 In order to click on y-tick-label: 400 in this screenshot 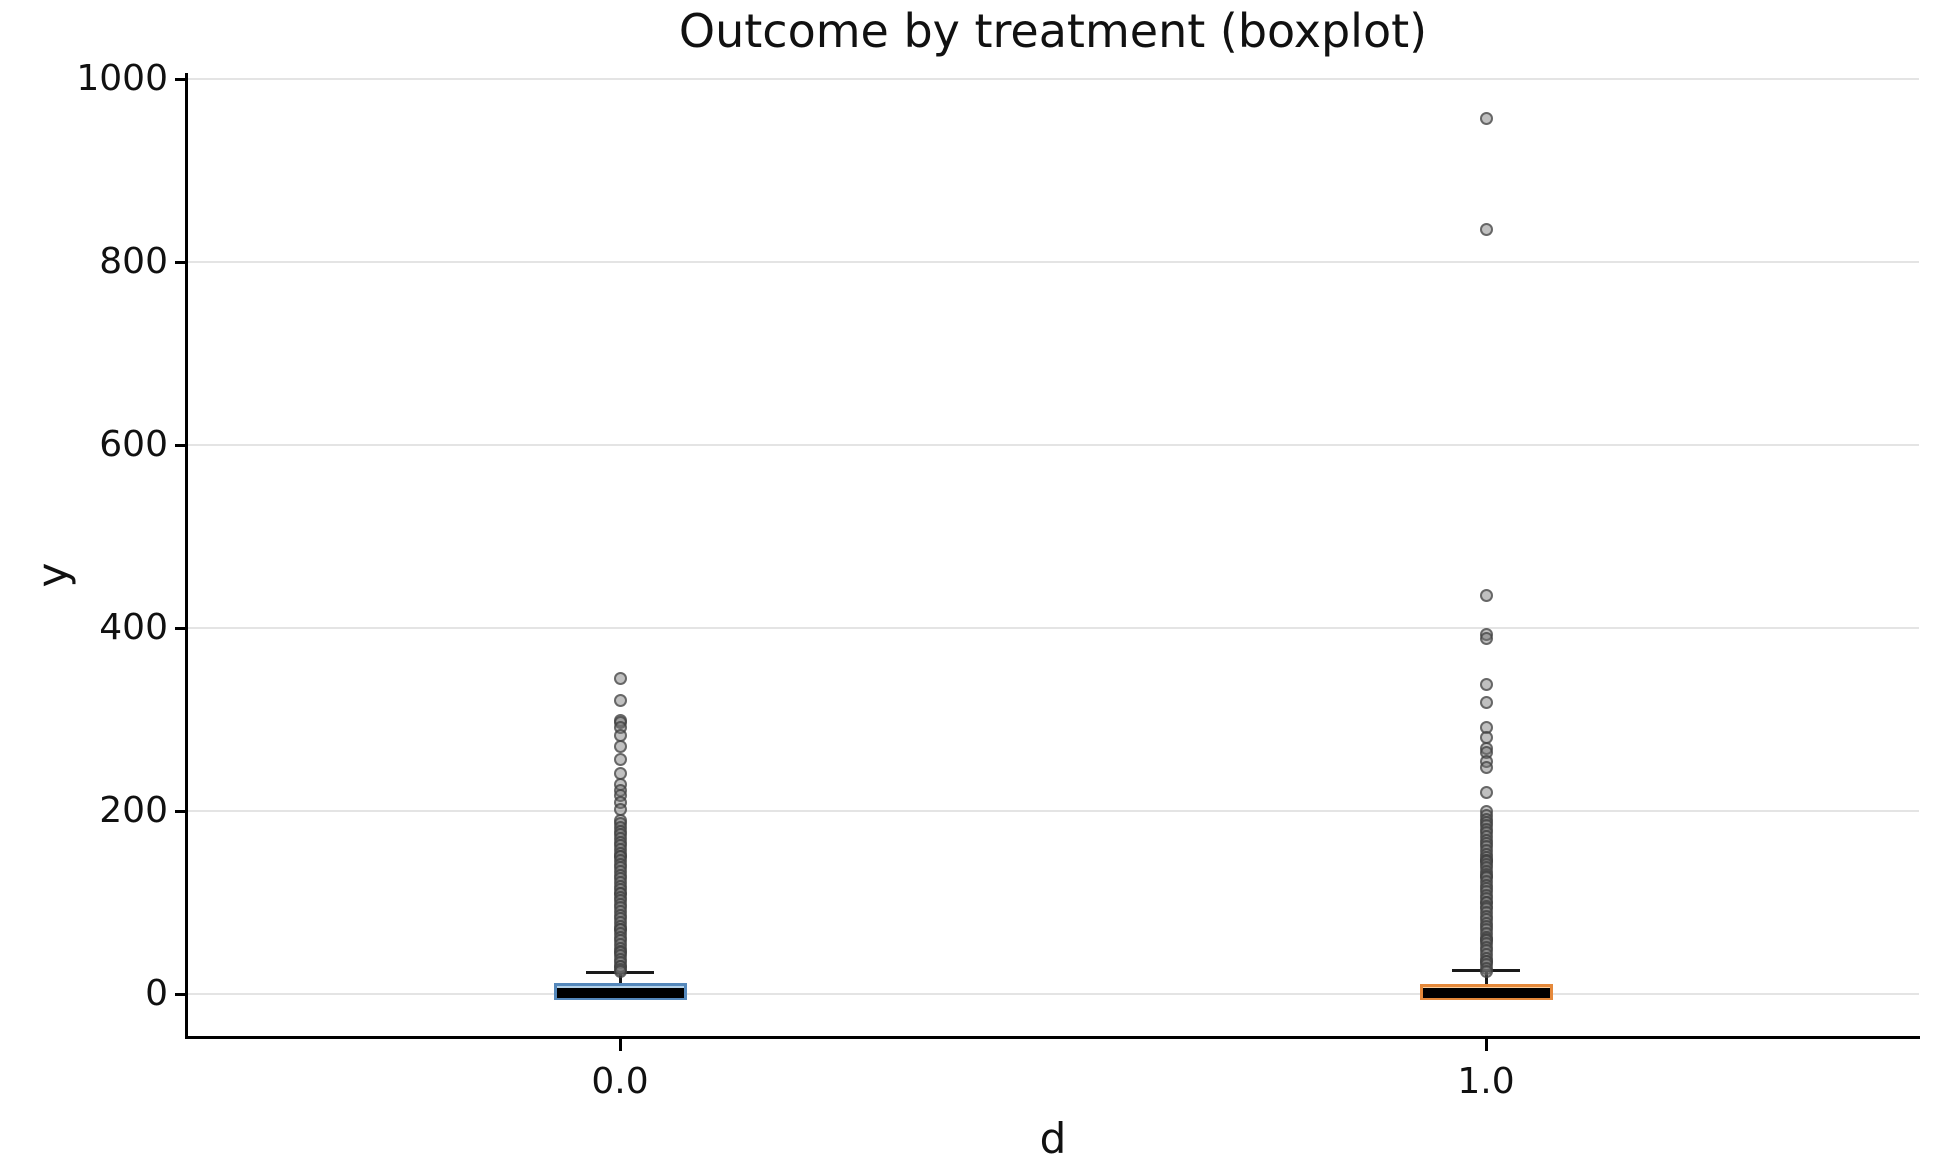, I will do `click(133, 627)`.